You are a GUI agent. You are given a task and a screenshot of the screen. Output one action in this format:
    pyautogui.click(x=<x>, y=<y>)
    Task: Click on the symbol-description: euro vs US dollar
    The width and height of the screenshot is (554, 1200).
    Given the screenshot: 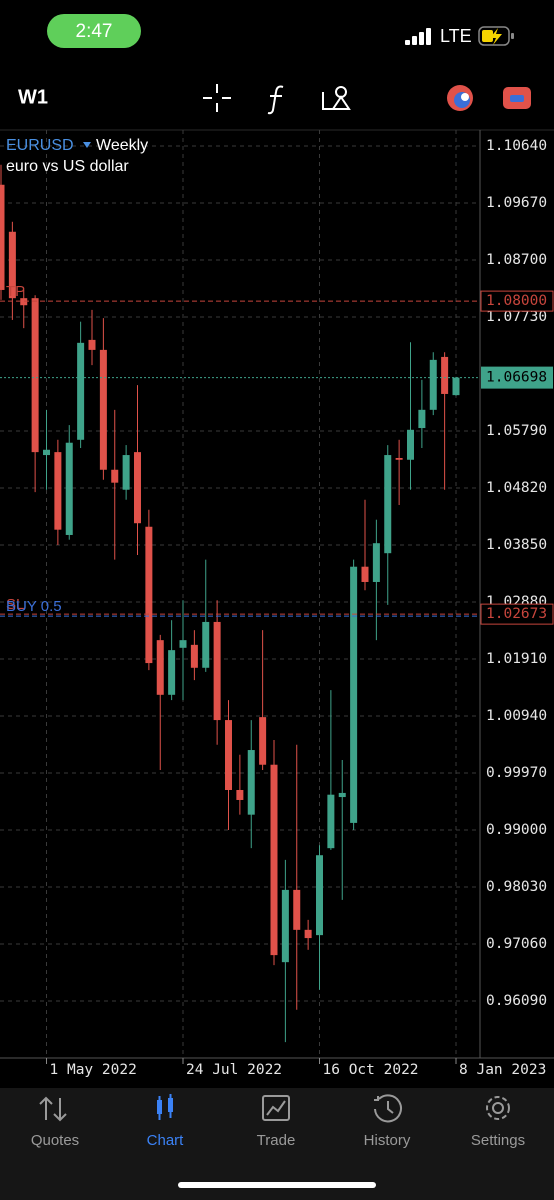 What is the action you would take?
    pyautogui.click(x=67, y=166)
    